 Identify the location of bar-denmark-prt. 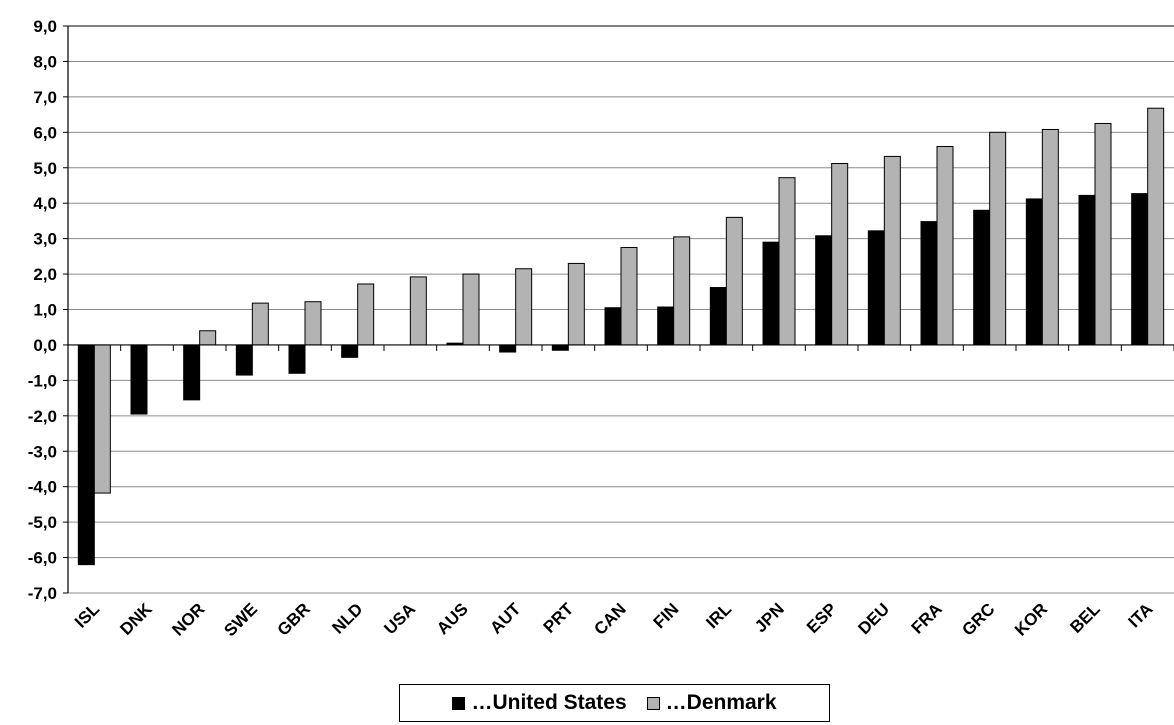
(576, 304).